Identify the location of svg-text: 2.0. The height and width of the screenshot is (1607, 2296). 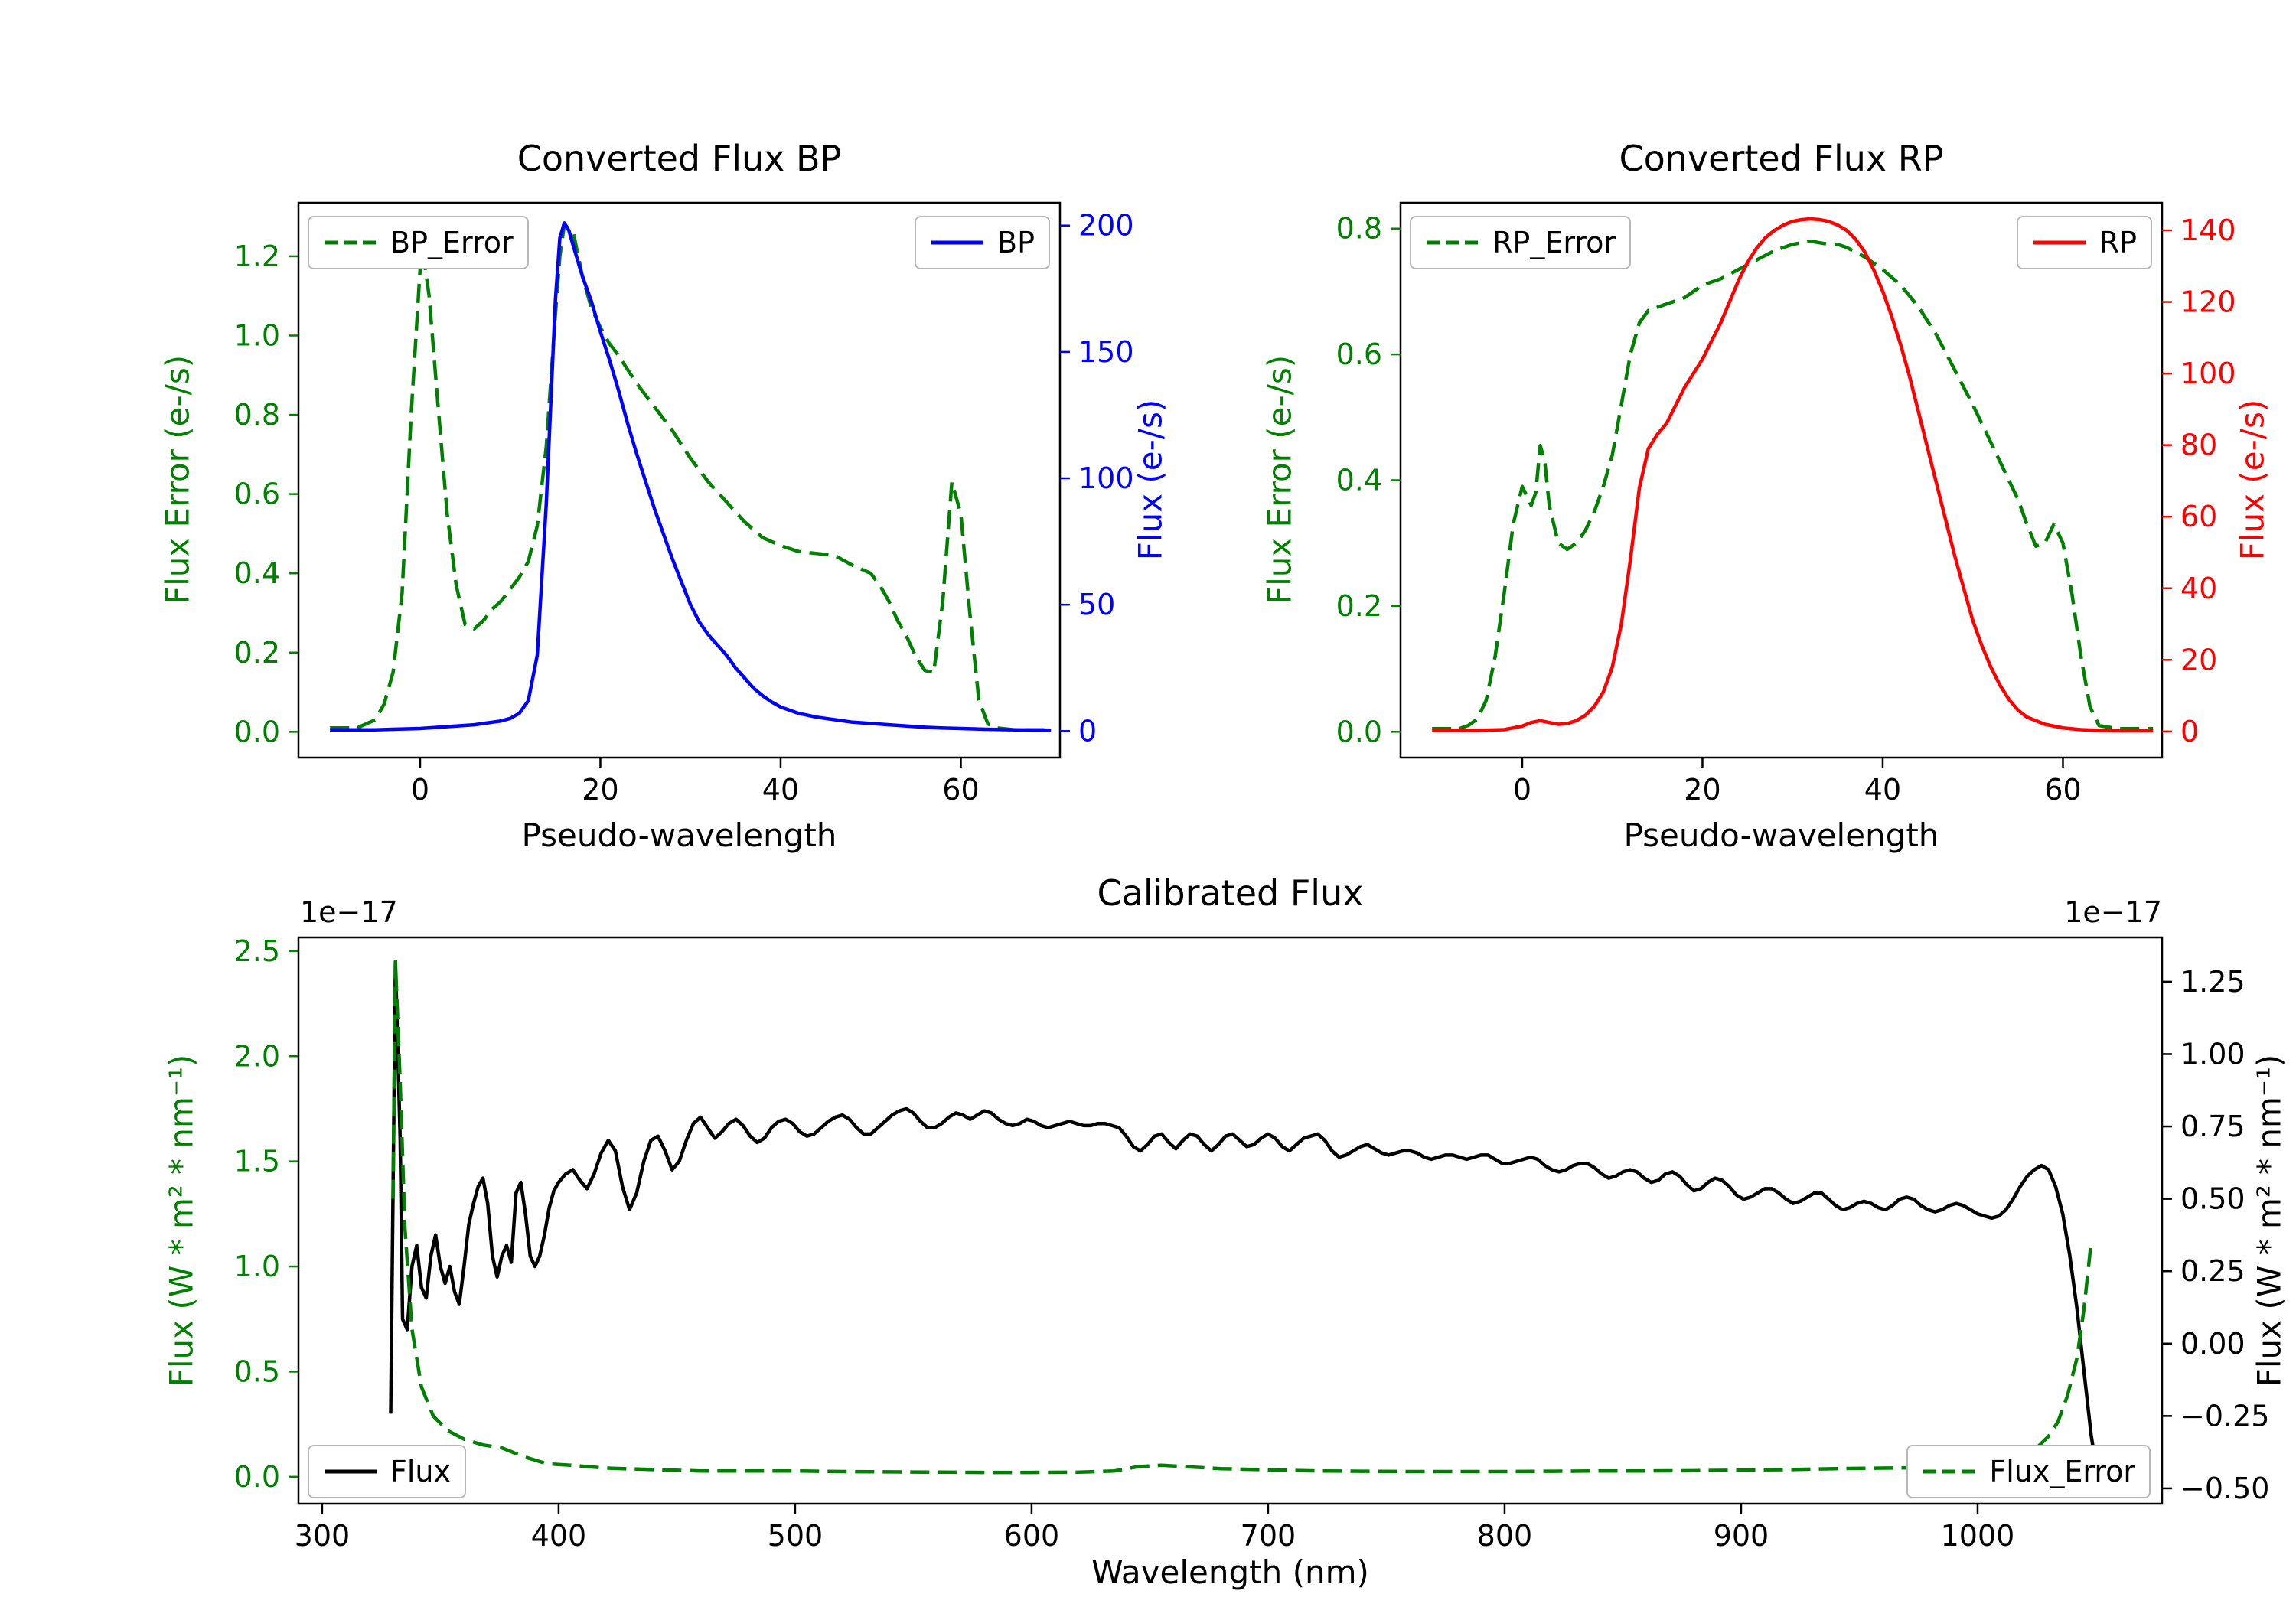
(257, 1056).